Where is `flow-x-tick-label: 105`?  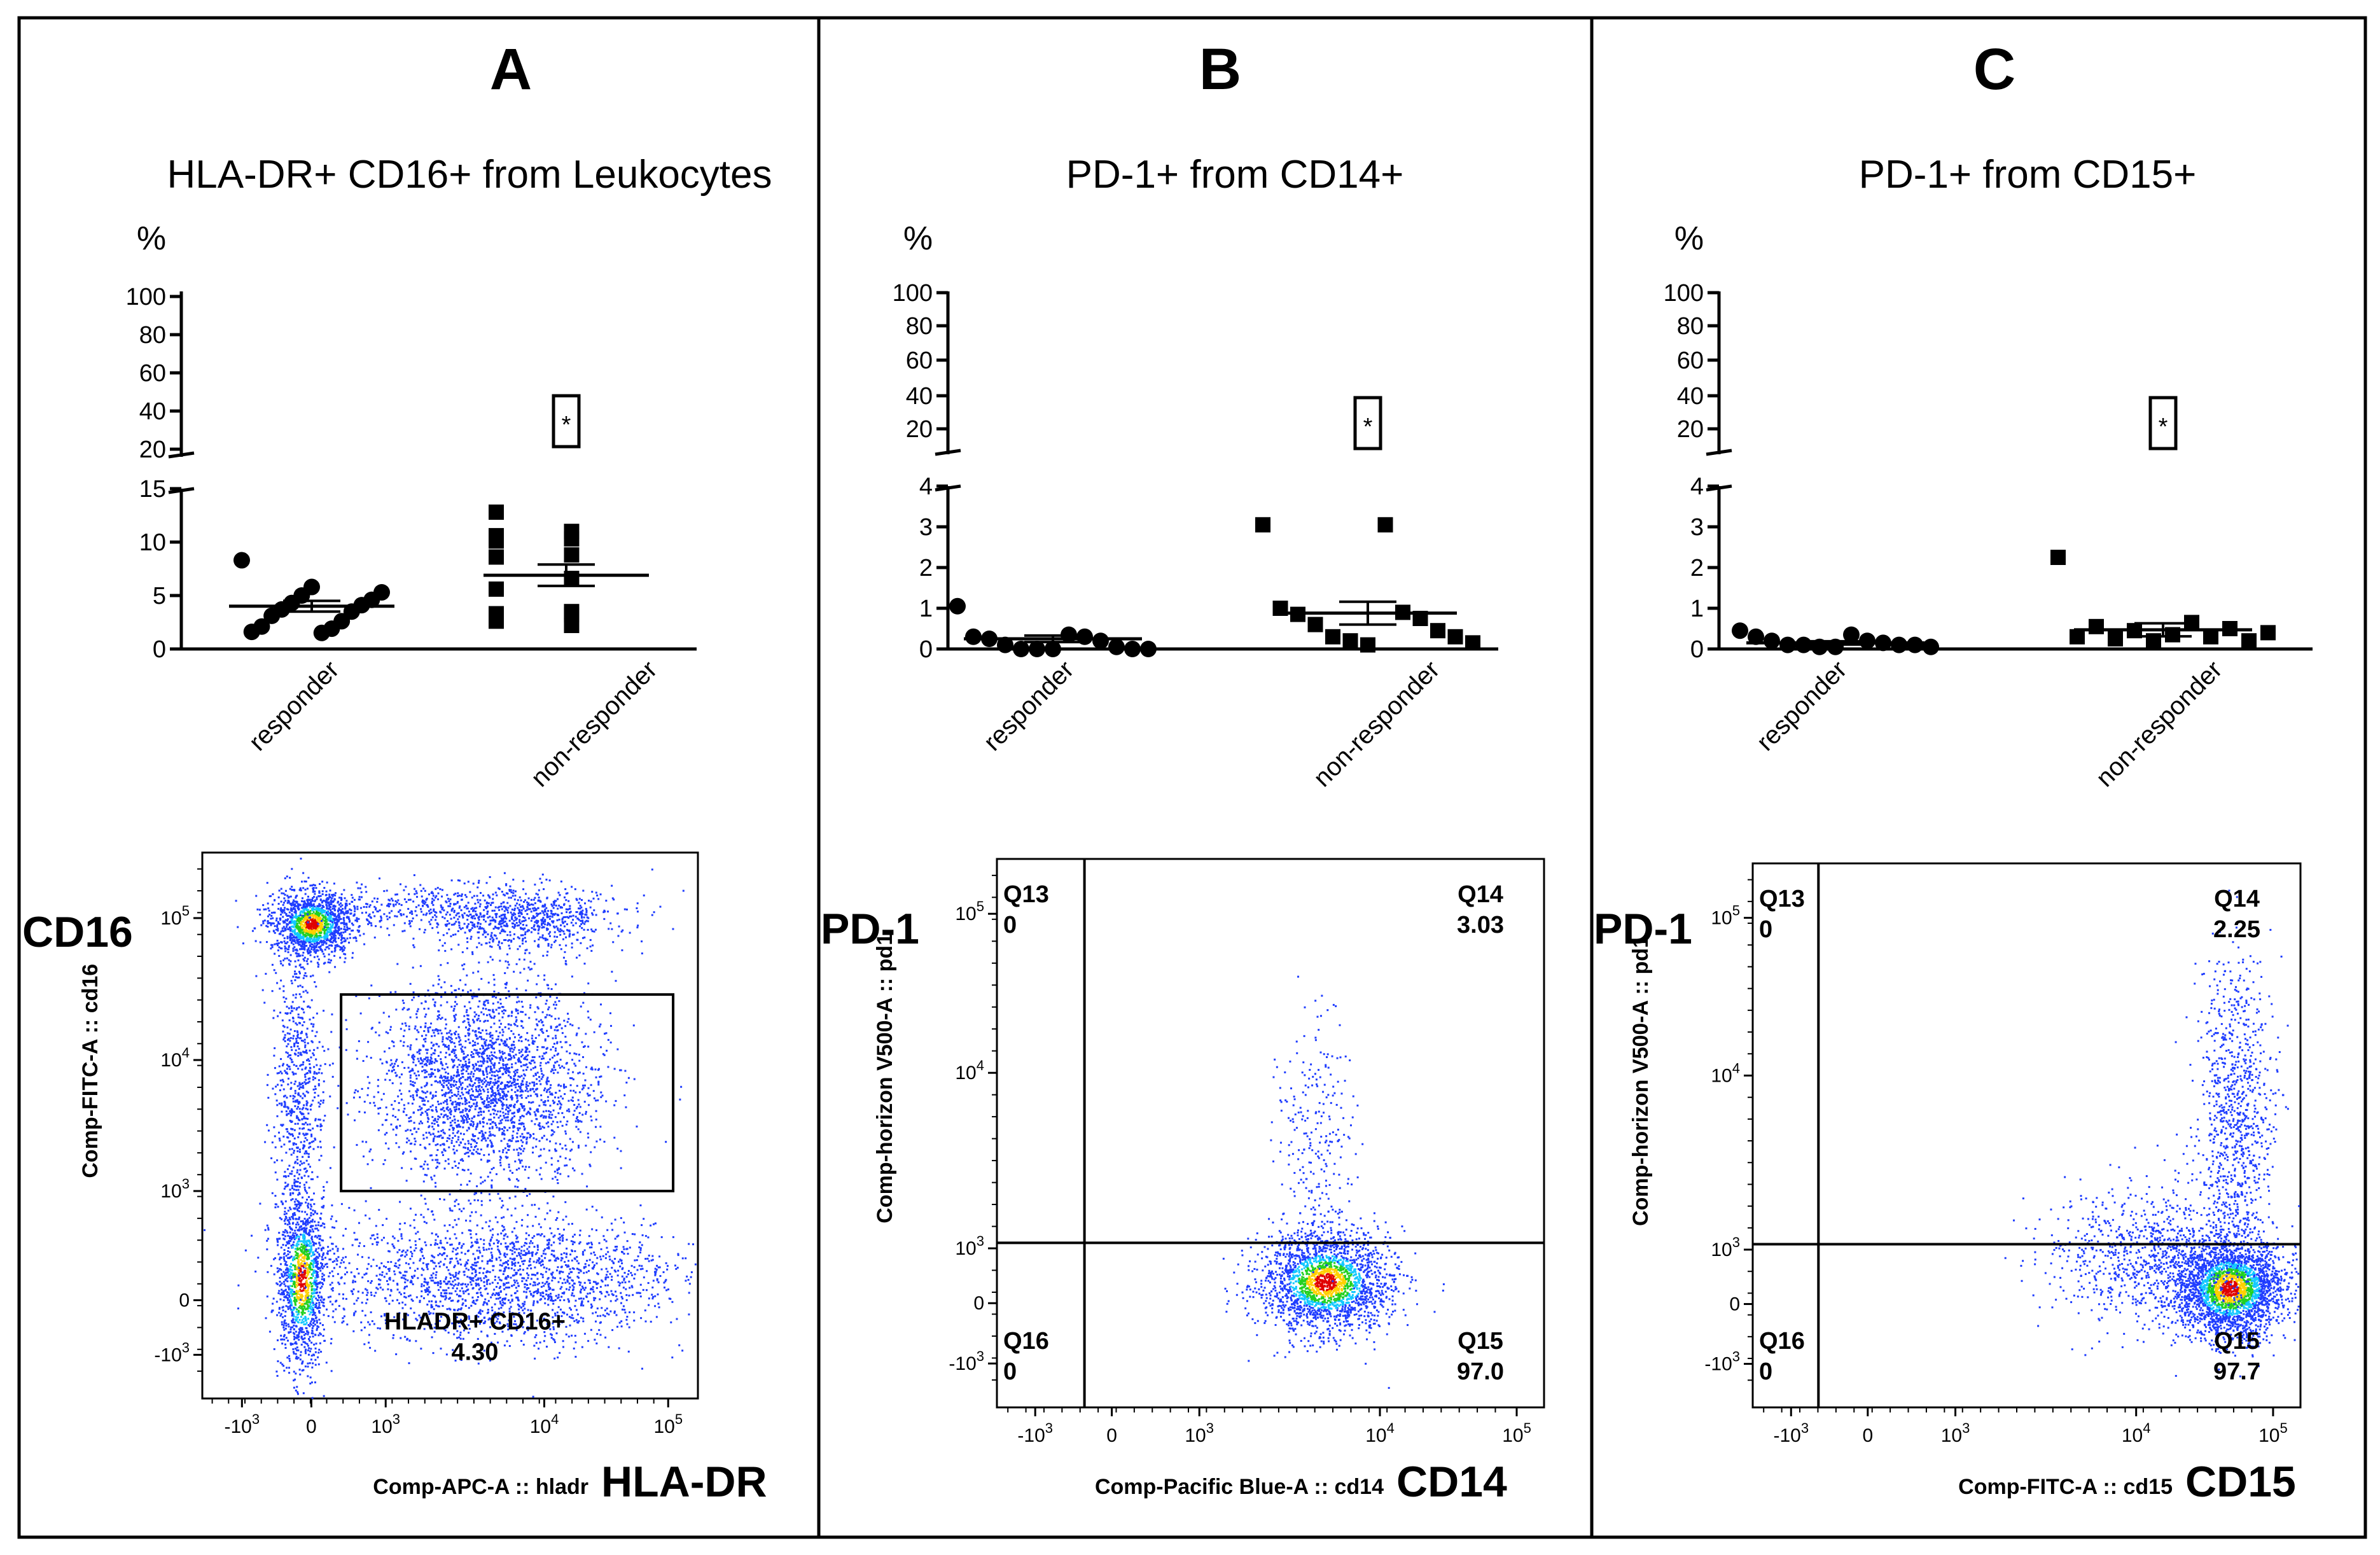 flow-x-tick-label: 105 is located at coordinates (668, 1424).